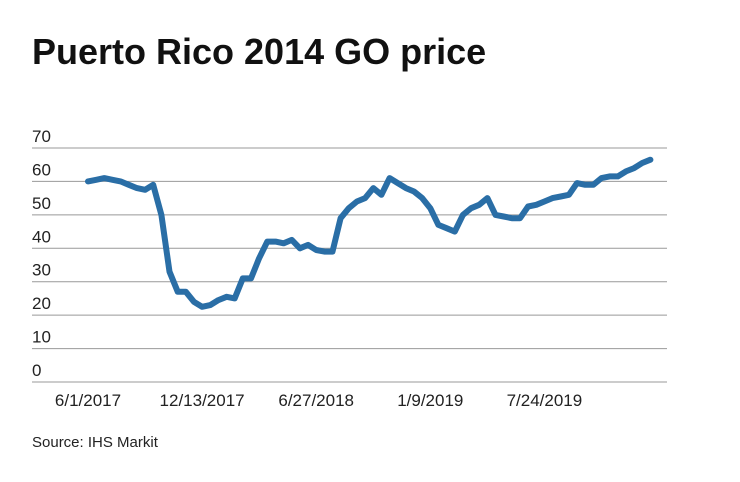 Image resolution: width=740 pixels, height=482 pixels. What do you see at coordinates (41, 203) in the screenshot?
I see `y-tick-label: 50` at bounding box center [41, 203].